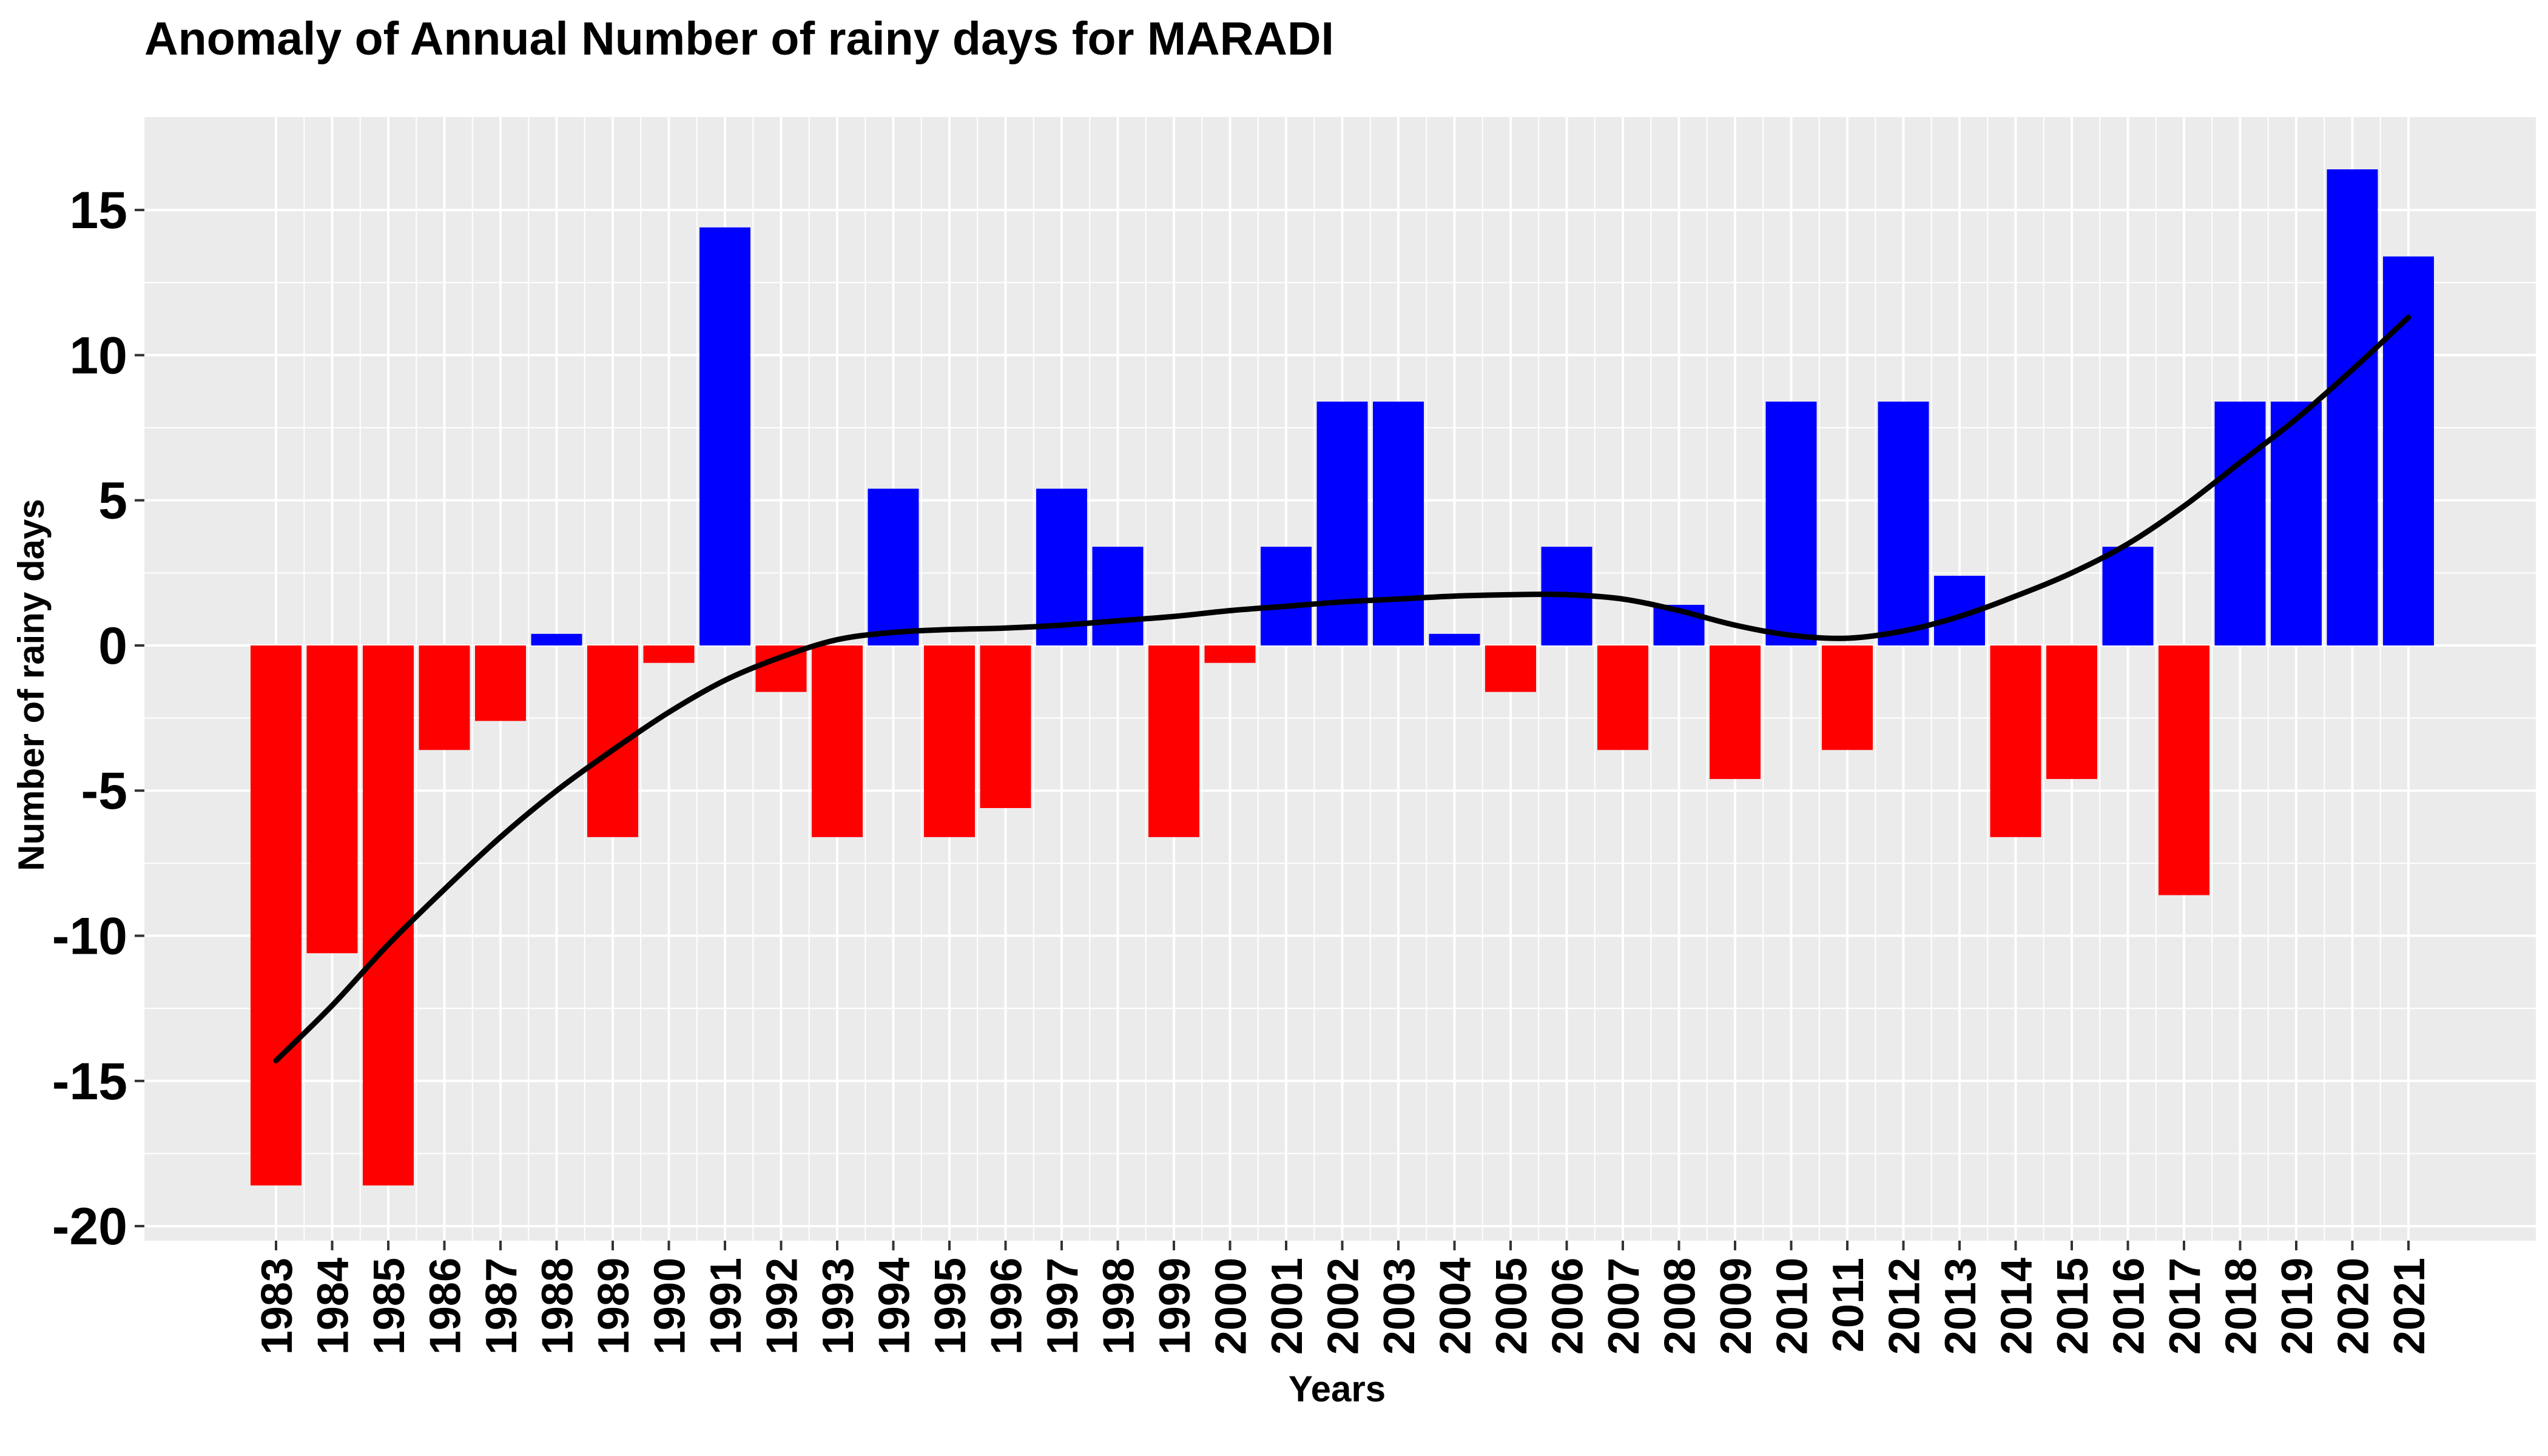 The height and width of the screenshot is (1456, 2548). Describe the element at coordinates (893, 566) in the screenshot. I see `bar-1994` at that location.